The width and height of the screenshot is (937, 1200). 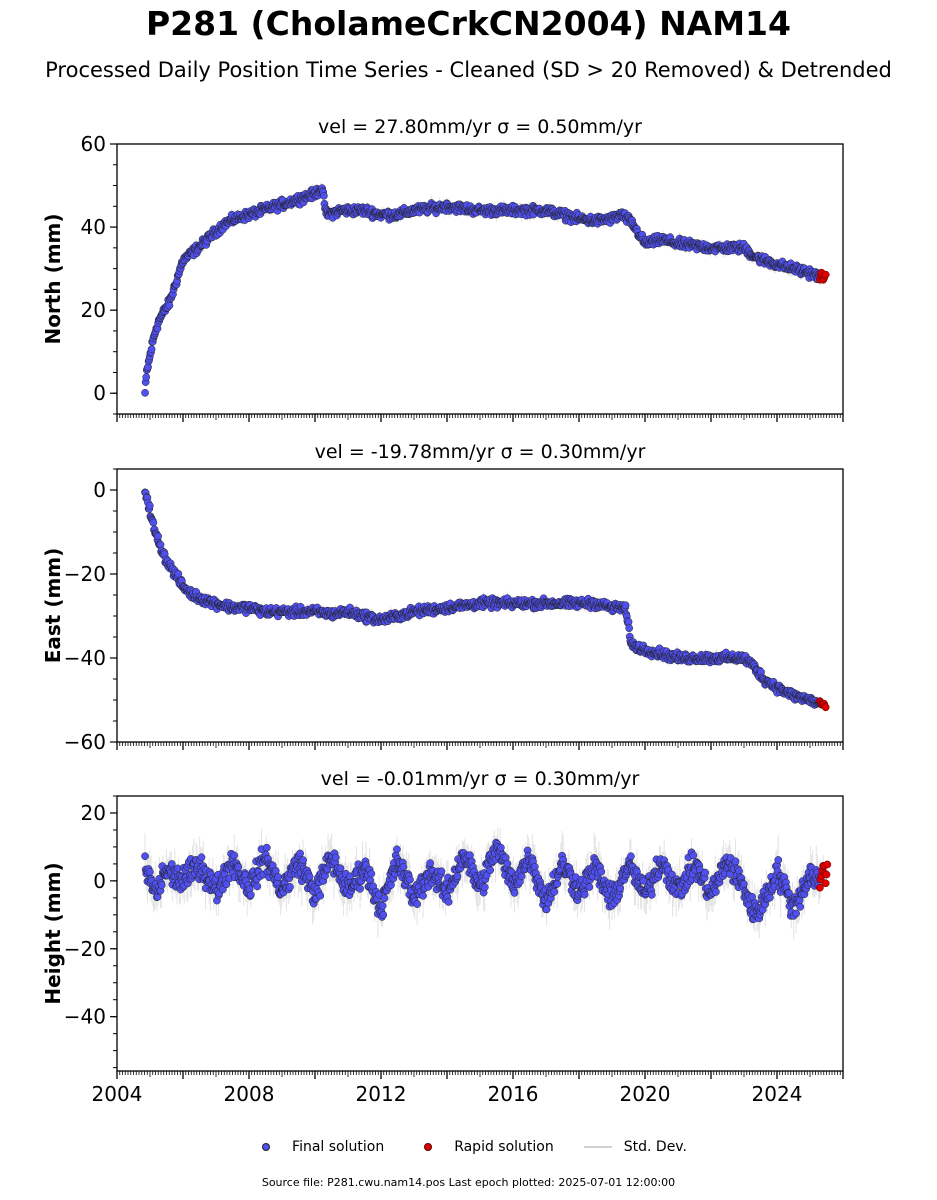 What do you see at coordinates (468, 23) in the screenshot?
I see `page-title: P281 (CholameCrkCN2004) NAM14` at bounding box center [468, 23].